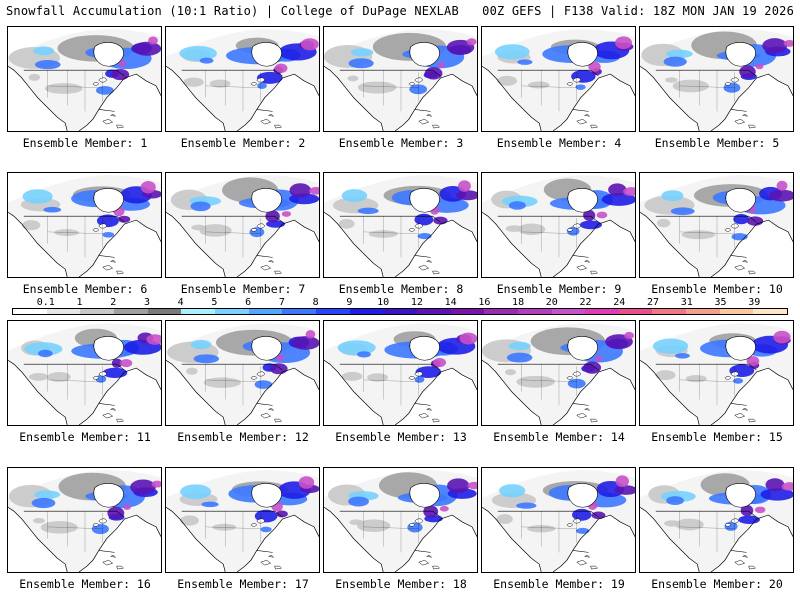 This screenshot has height=600, width=800. I want to click on scale-tick-label: 8, so click(315, 302).